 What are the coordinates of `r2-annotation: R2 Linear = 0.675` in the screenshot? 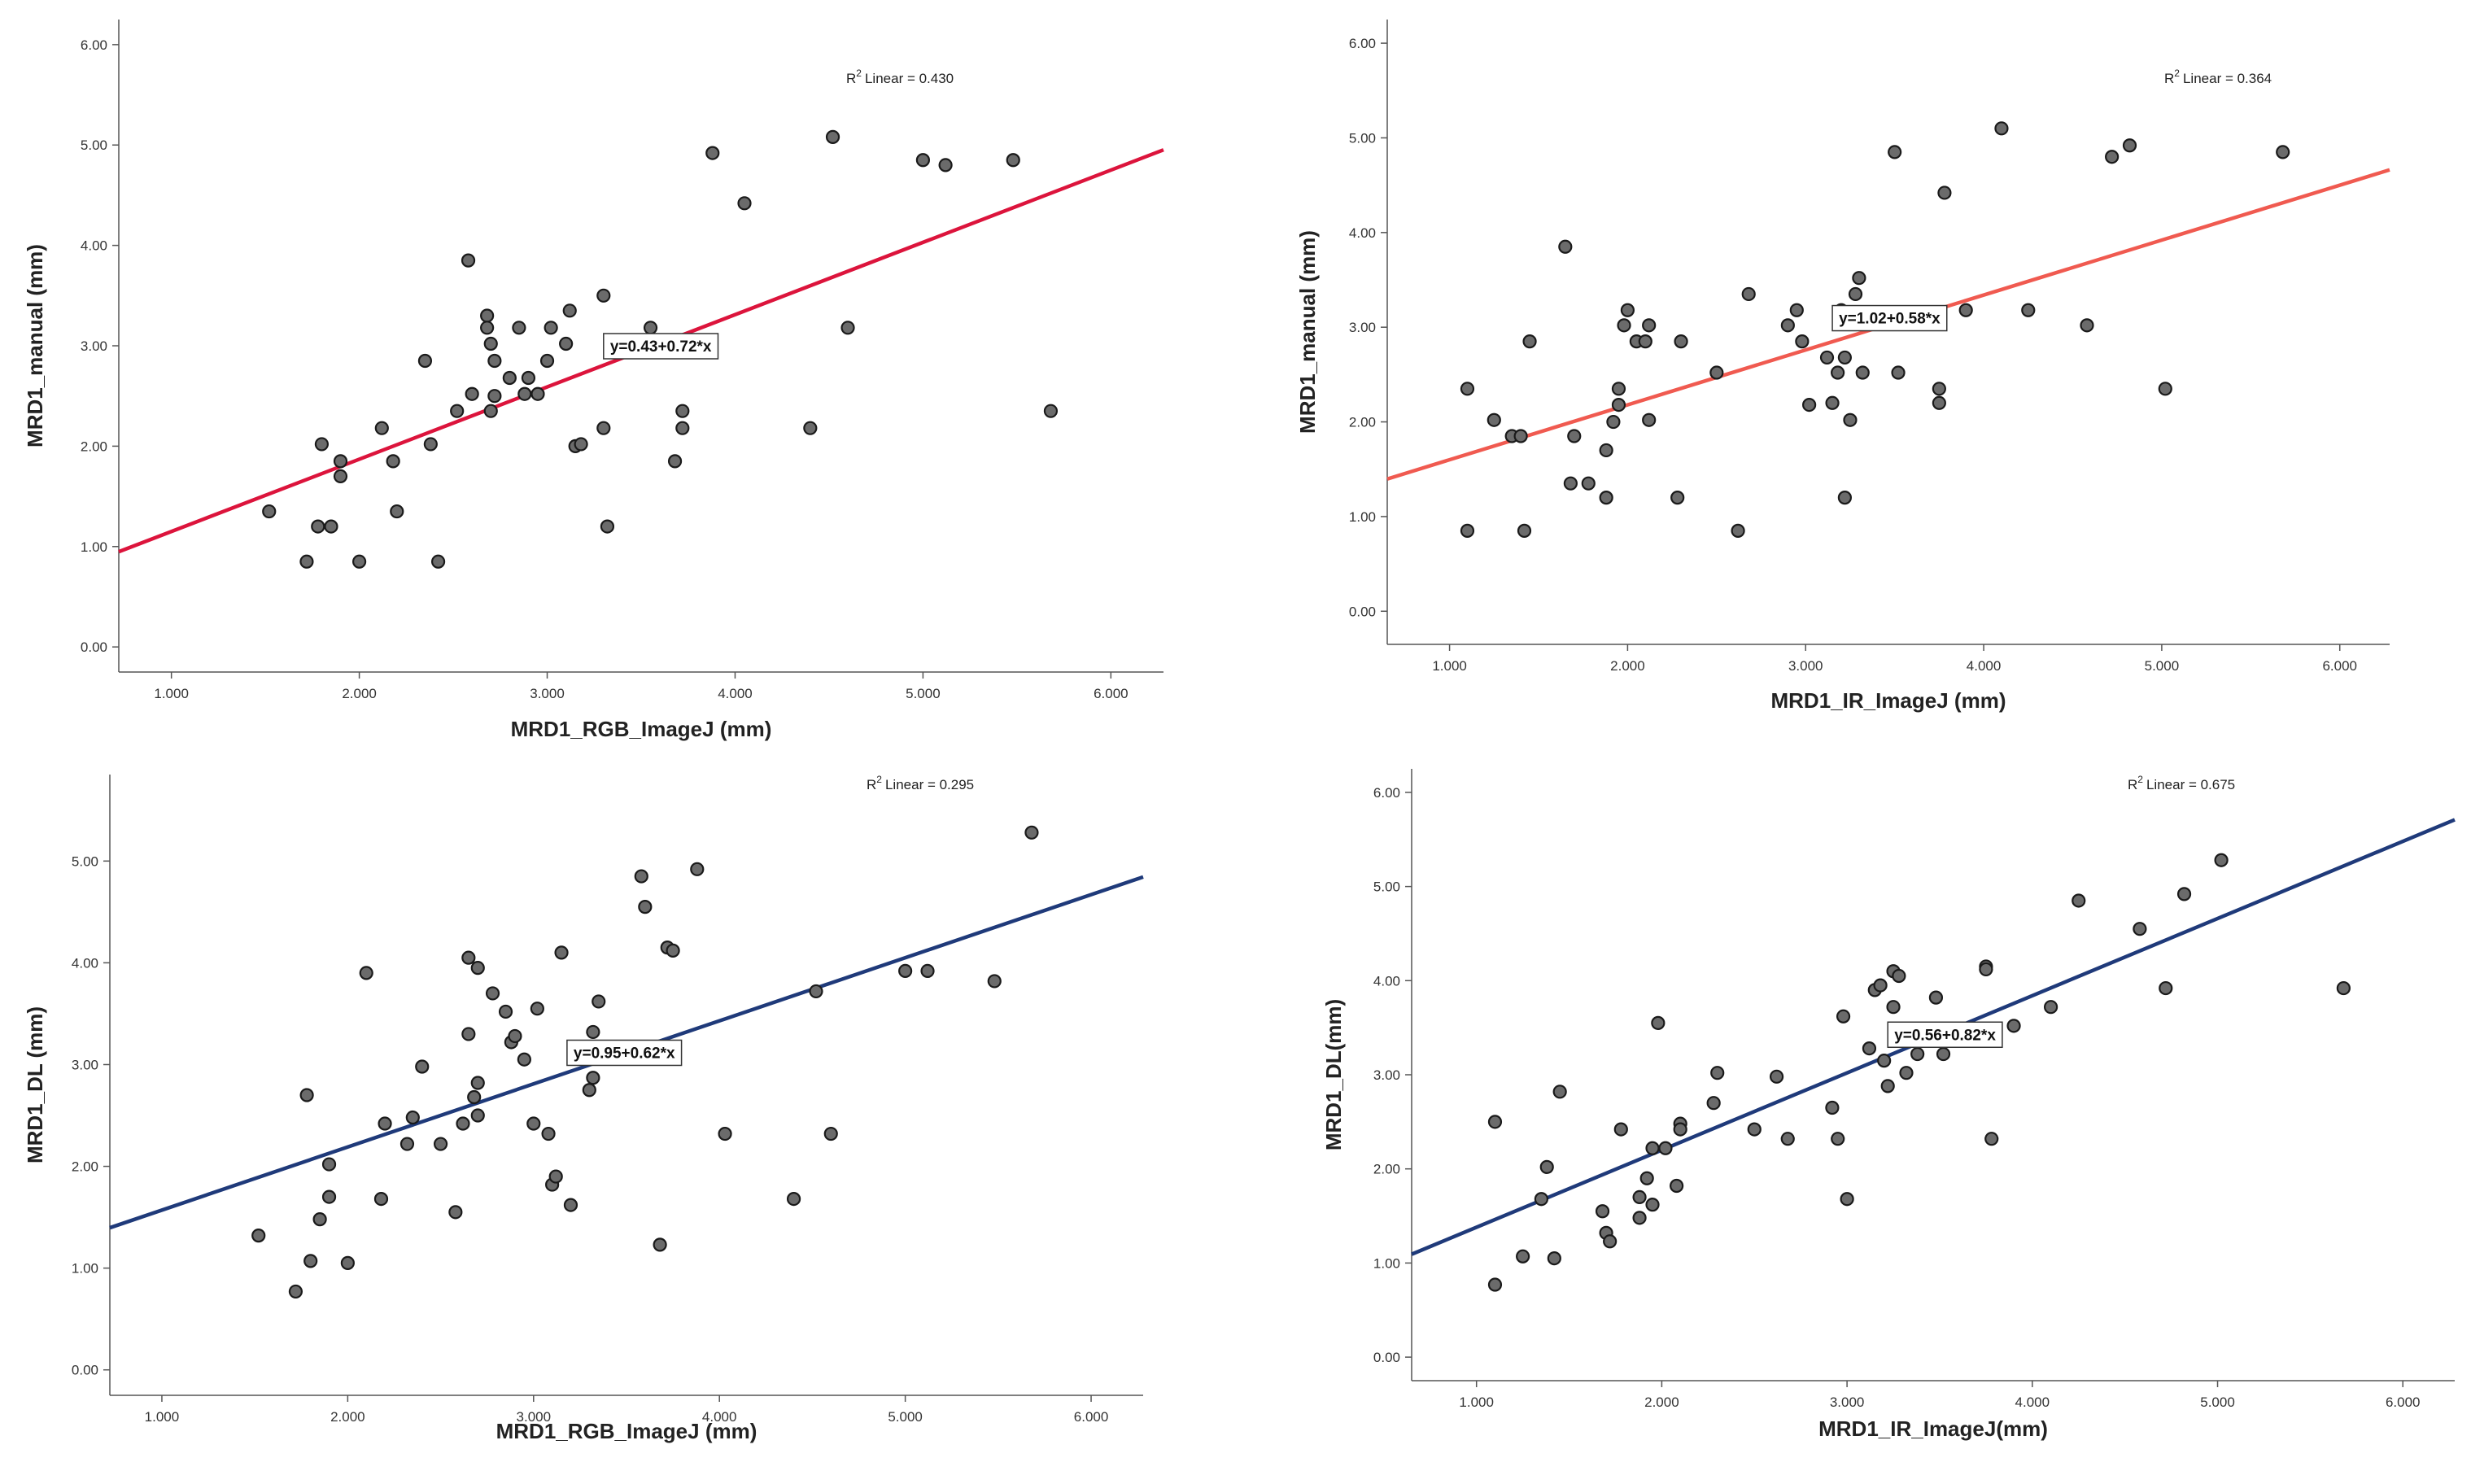 It's located at (2181, 783).